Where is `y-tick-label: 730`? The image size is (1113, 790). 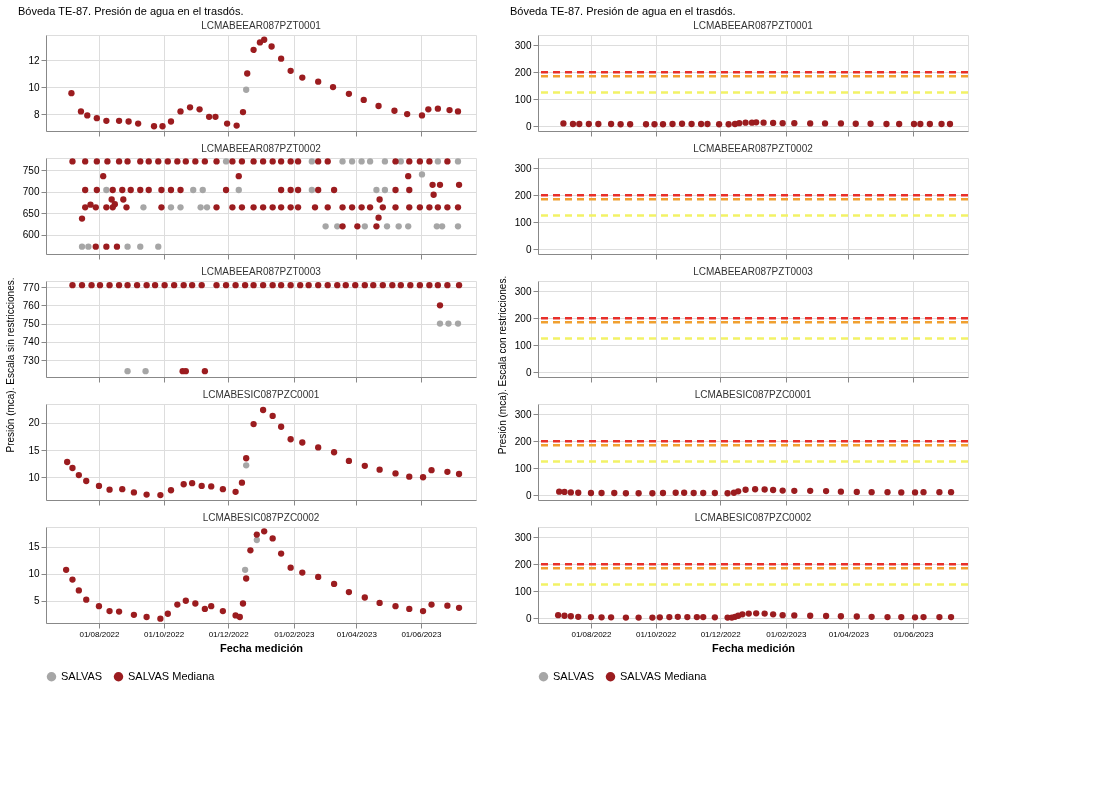
y-tick-label: 730 is located at coordinates (31, 360).